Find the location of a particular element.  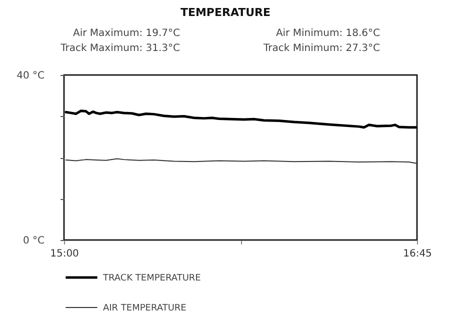

chart-title: TEMPERATURE is located at coordinates (225, 13).